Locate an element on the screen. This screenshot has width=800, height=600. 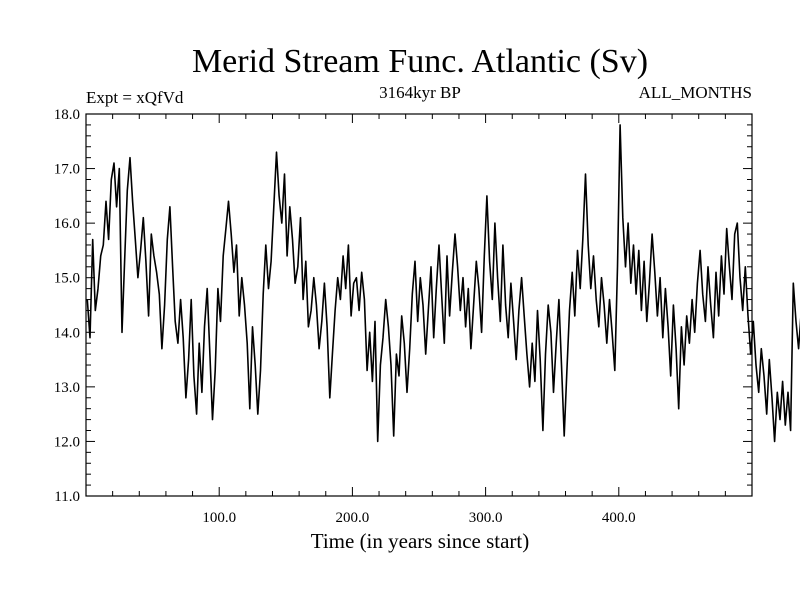
x-axis-title: Time (in years since start) is located at coordinates (420, 541).